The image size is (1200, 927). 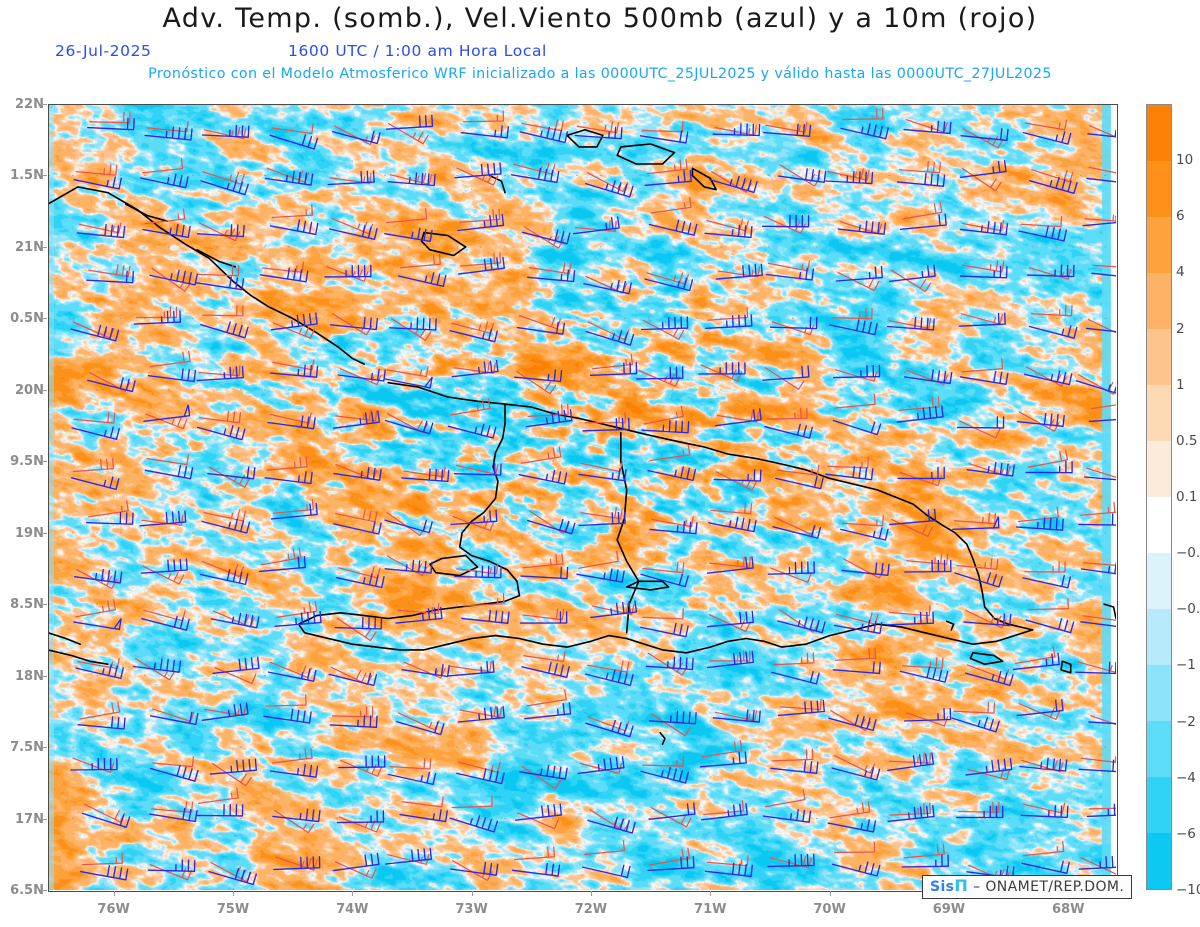 I want to click on latitude-tick-label: 18N, so click(x=29, y=676).